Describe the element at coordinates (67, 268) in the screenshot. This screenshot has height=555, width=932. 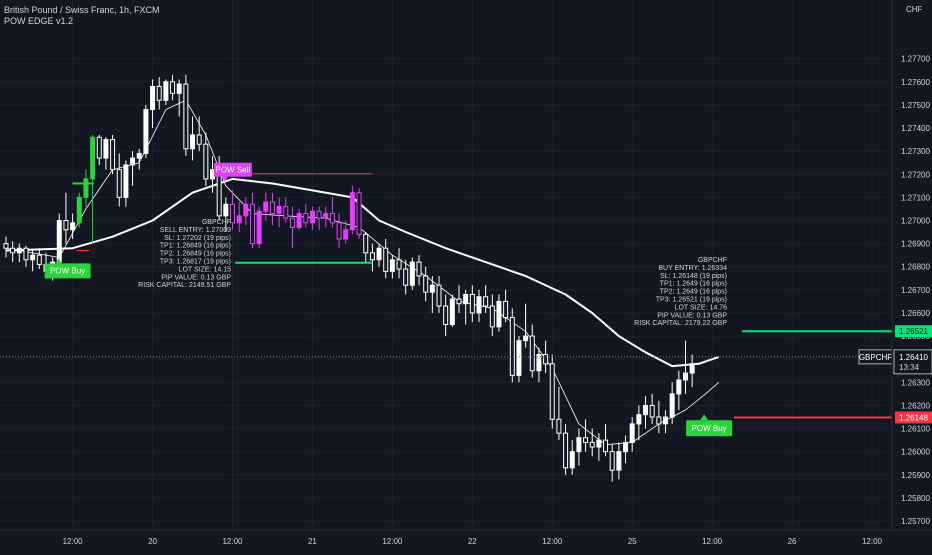
I see `buy-signal-label-1: POW Buy` at that location.